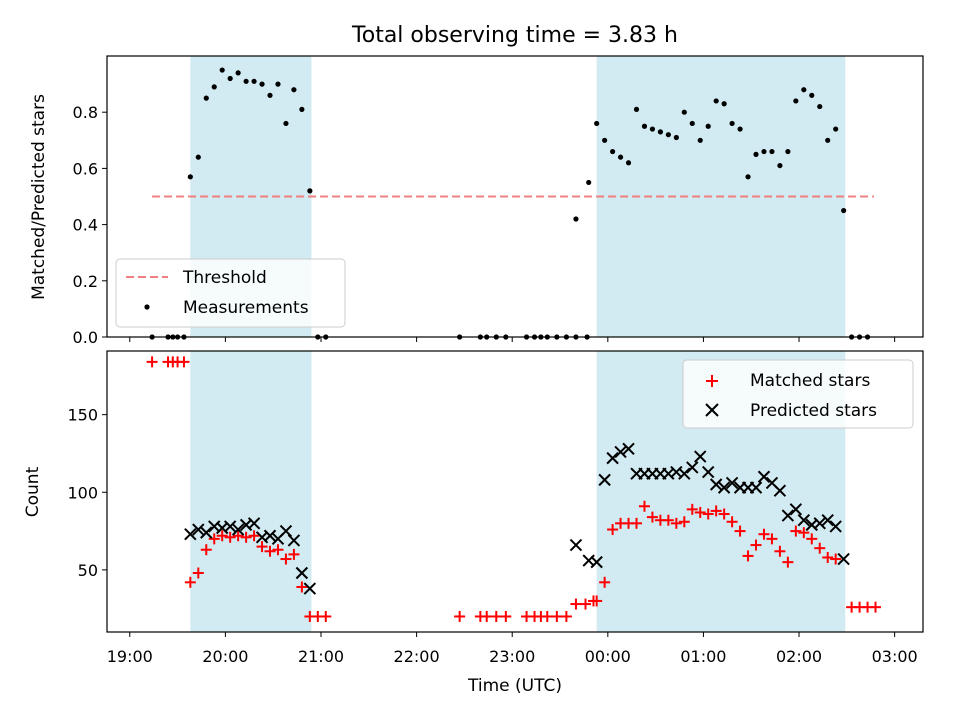 Image resolution: width=960 pixels, height=720 pixels. What do you see at coordinates (82, 492) in the screenshot?
I see `y-tick-label: 100` at bounding box center [82, 492].